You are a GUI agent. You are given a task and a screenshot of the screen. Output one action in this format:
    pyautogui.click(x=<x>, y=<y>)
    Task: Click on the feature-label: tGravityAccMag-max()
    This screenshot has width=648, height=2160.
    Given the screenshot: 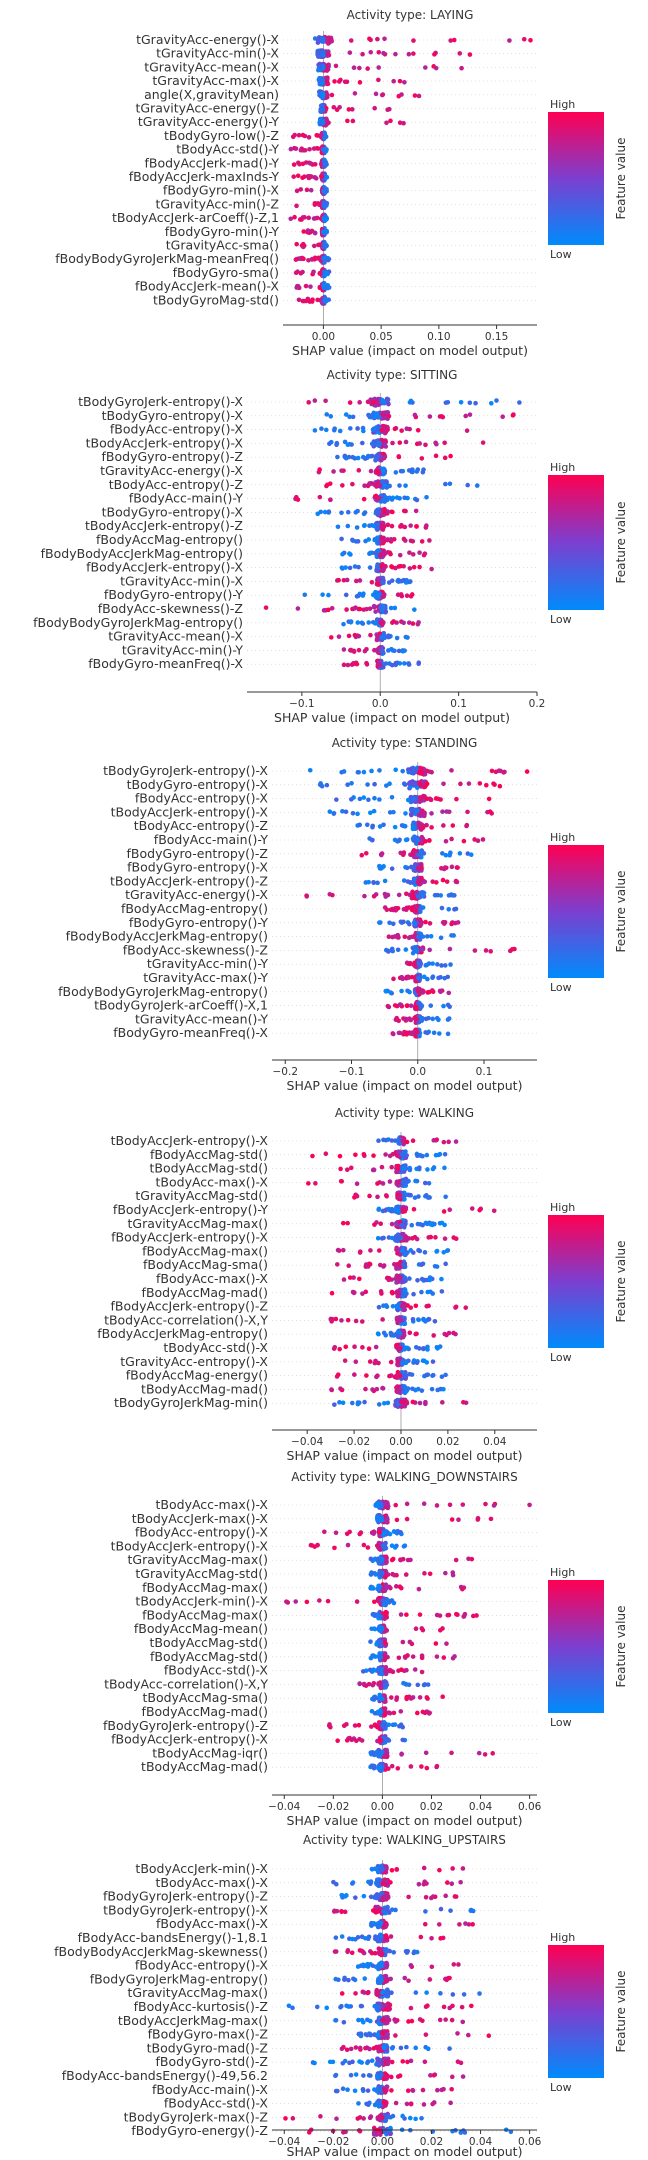 What is the action you would take?
    pyautogui.click(x=197, y=1223)
    